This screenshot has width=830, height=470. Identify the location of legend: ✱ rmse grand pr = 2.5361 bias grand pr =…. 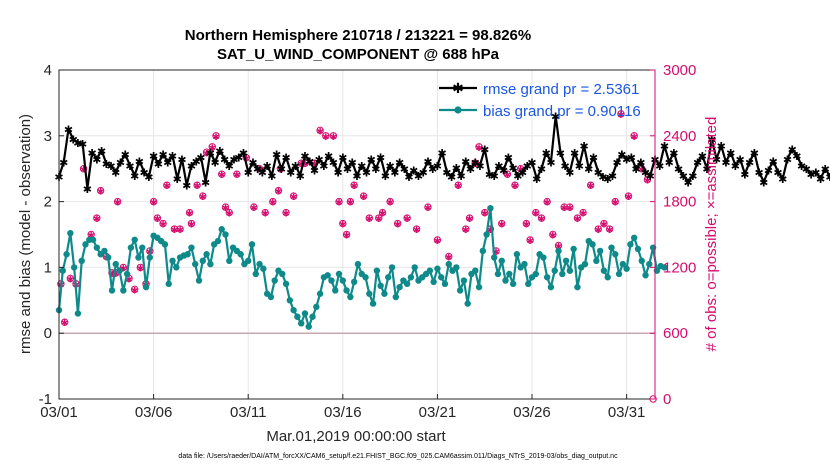
(540, 100).